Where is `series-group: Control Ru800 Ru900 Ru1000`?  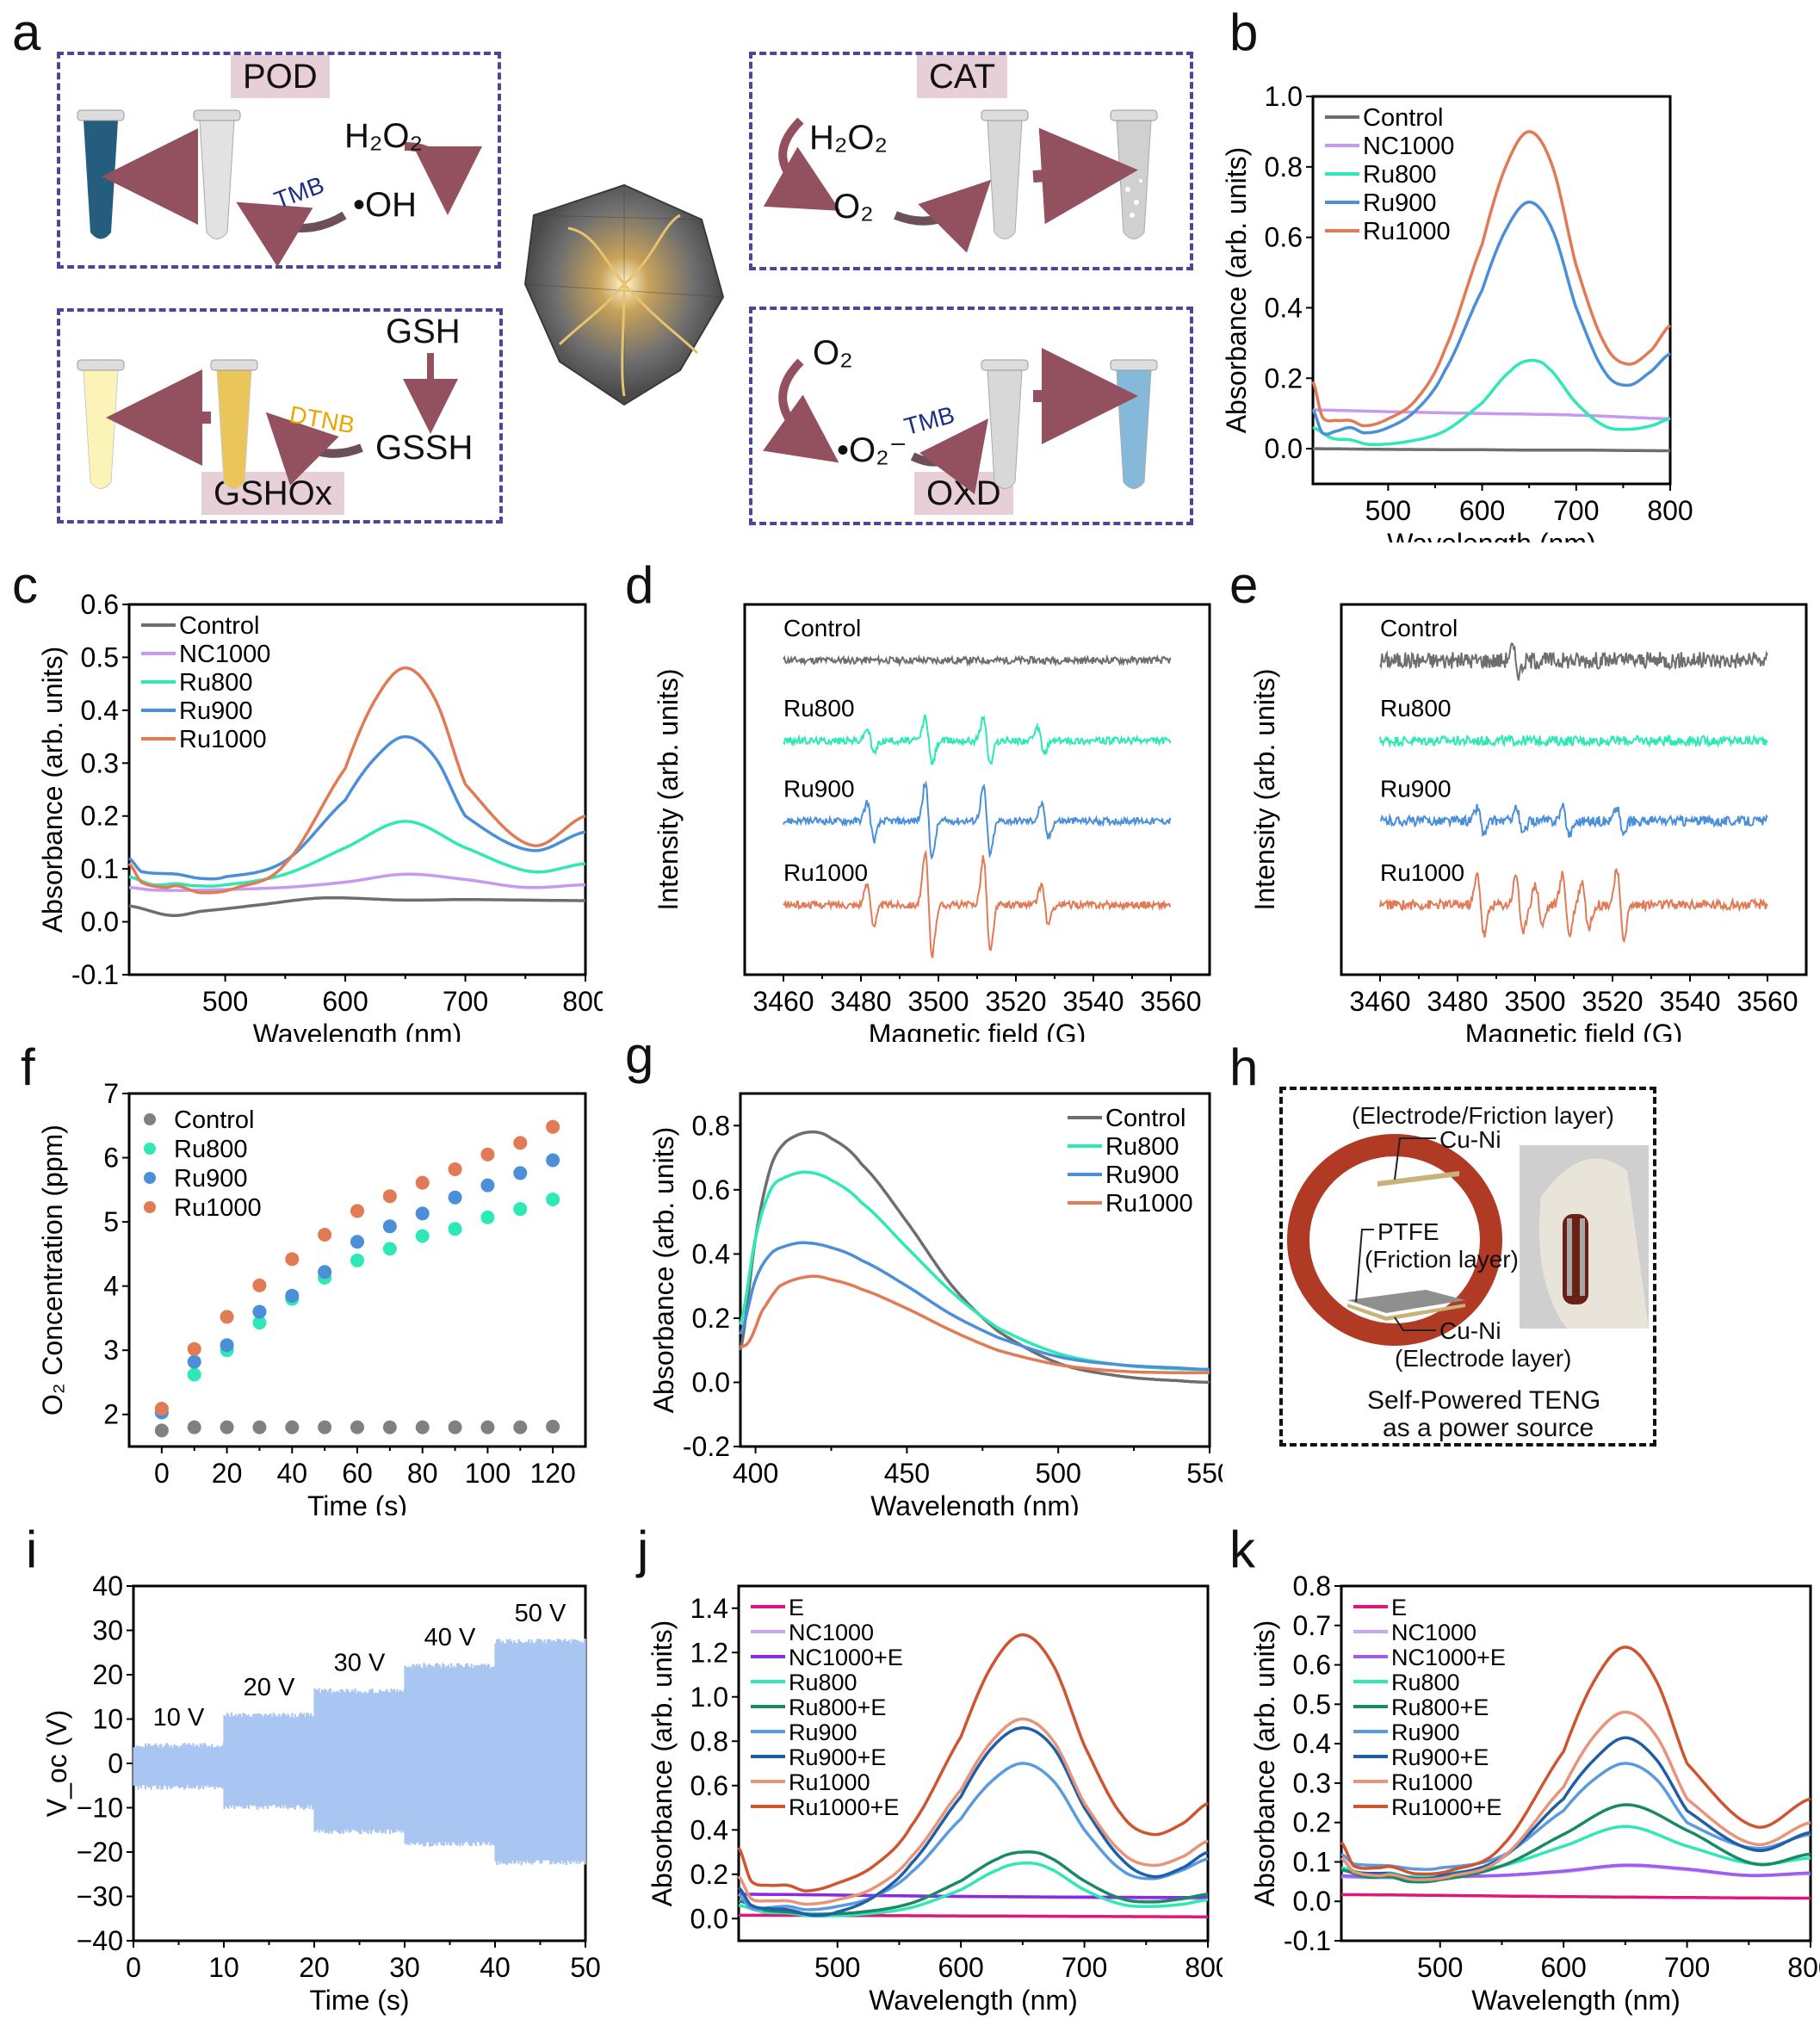
series-group: Control Ru800 Ru900 Ru1000 is located at coordinates (1573, 780).